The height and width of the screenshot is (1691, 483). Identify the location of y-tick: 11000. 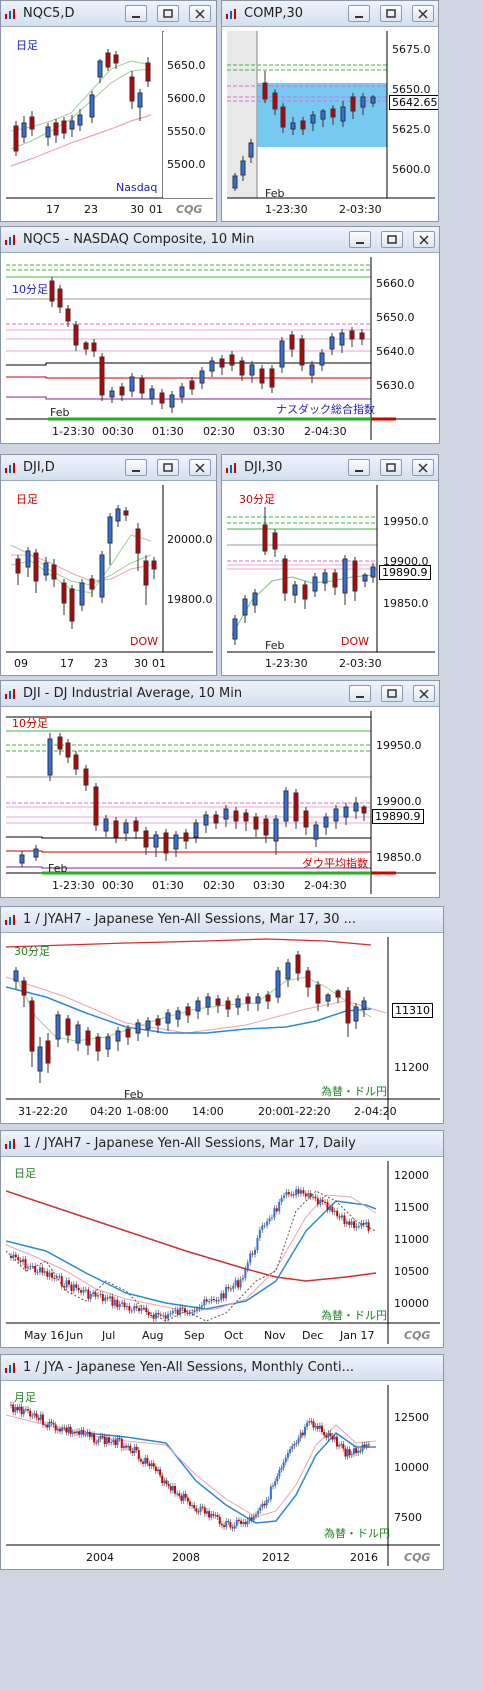
(411, 1239).